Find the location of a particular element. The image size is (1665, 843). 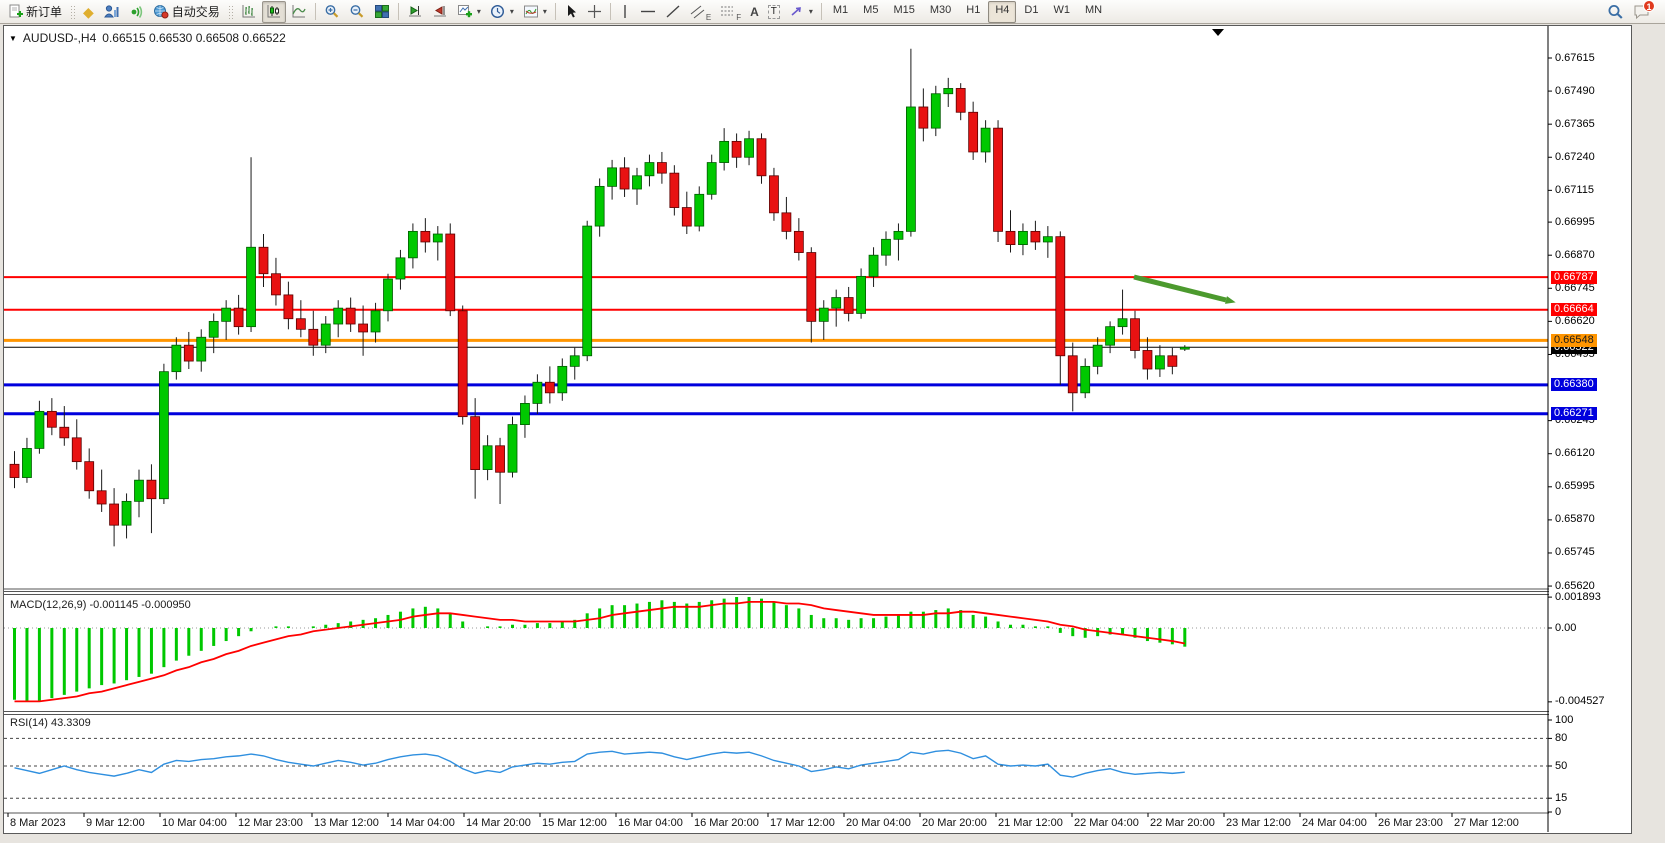

time-tick-label: 22 Mar 04:00 is located at coordinates (1106, 823).